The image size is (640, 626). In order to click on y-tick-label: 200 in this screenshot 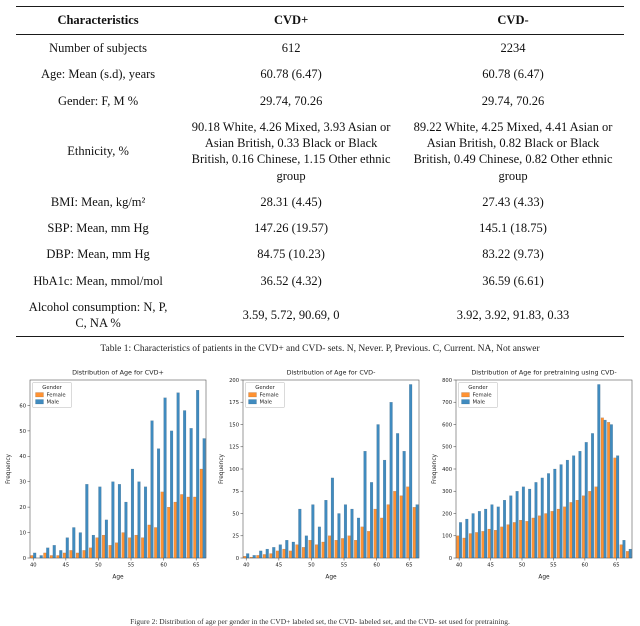, I will do `click(447, 515)`.